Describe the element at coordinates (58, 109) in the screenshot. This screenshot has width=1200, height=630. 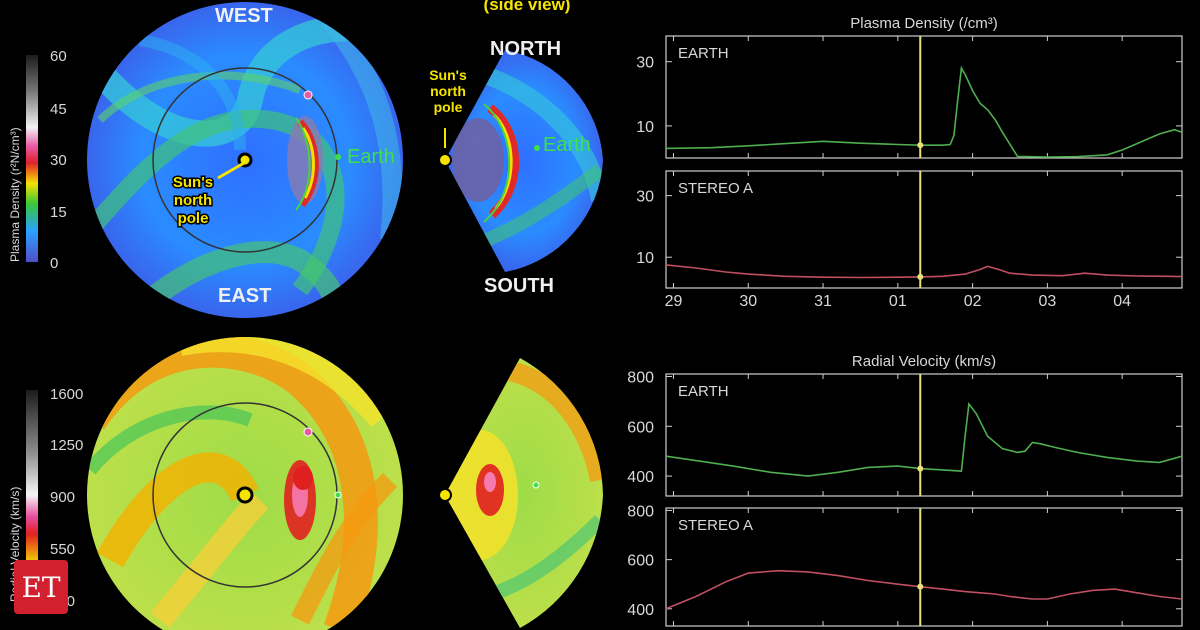
I see `density-colorbar-tick: 45` at that location.